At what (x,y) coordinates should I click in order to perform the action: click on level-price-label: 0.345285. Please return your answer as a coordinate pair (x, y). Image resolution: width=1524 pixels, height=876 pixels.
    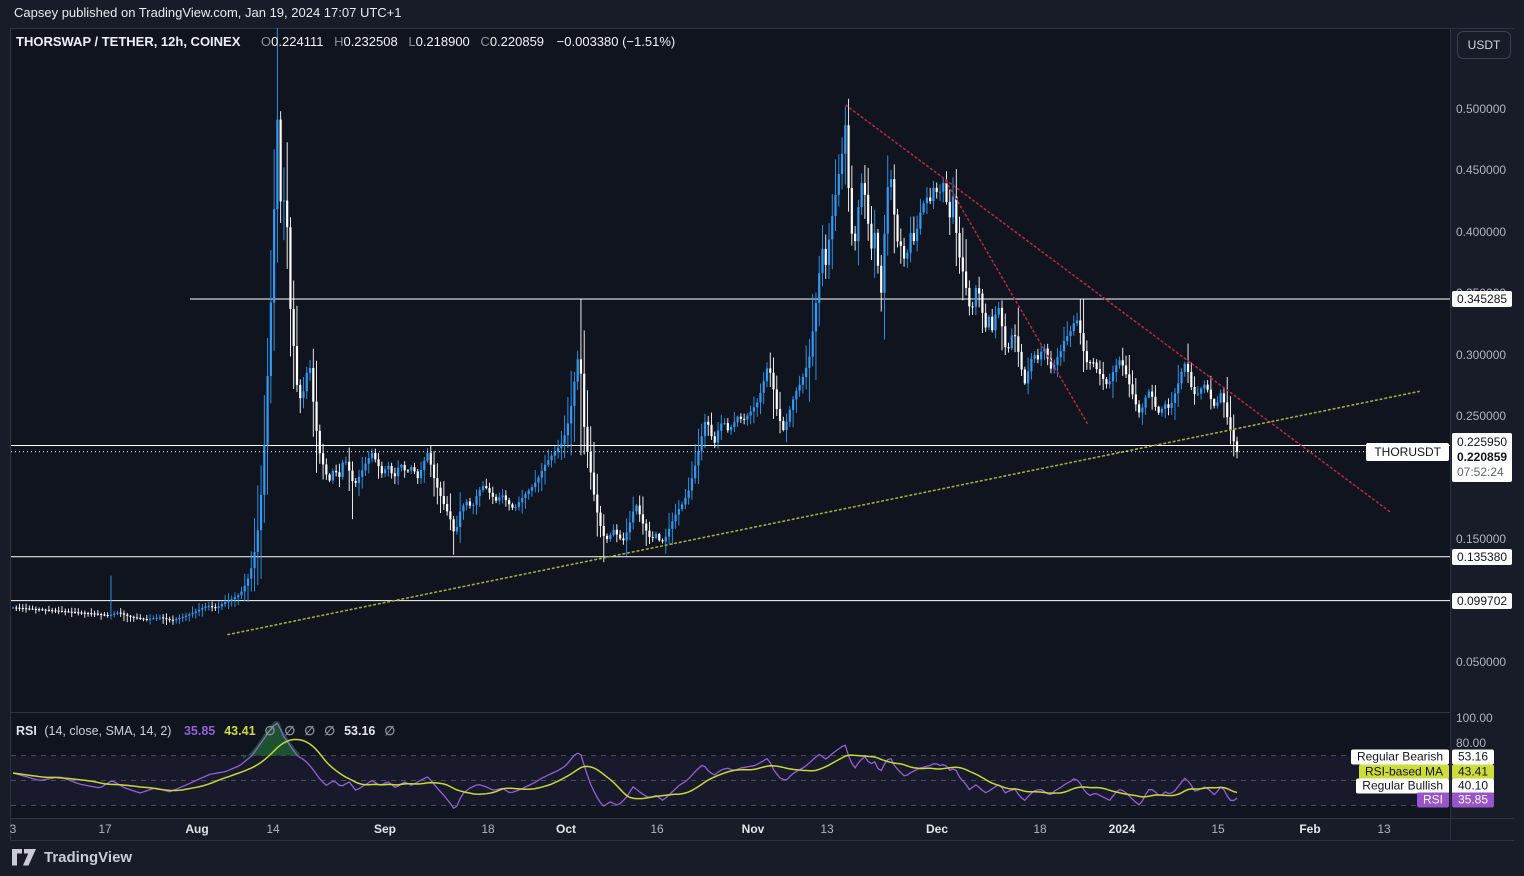
    Looking at the image, I should click on (1482, 298).